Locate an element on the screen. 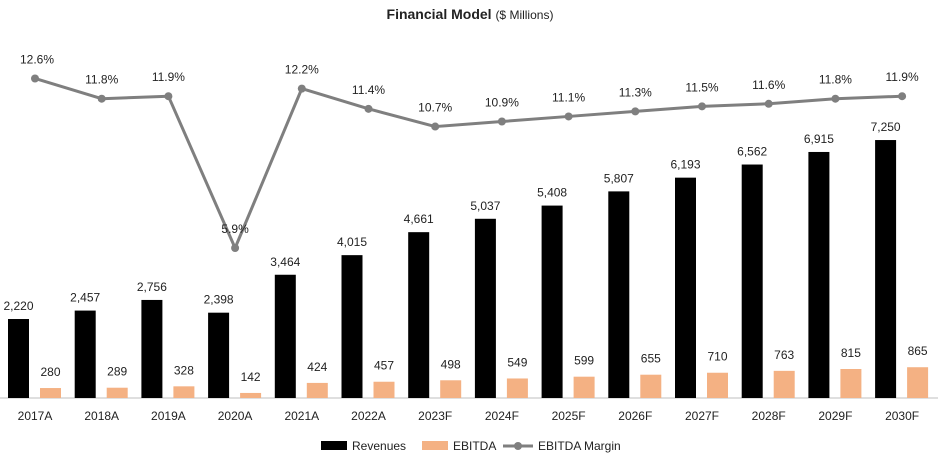 Image resolution: width=940 pixels, height=460 pixels. x-tick-label: 2019A is located at coordinates (168, 416).